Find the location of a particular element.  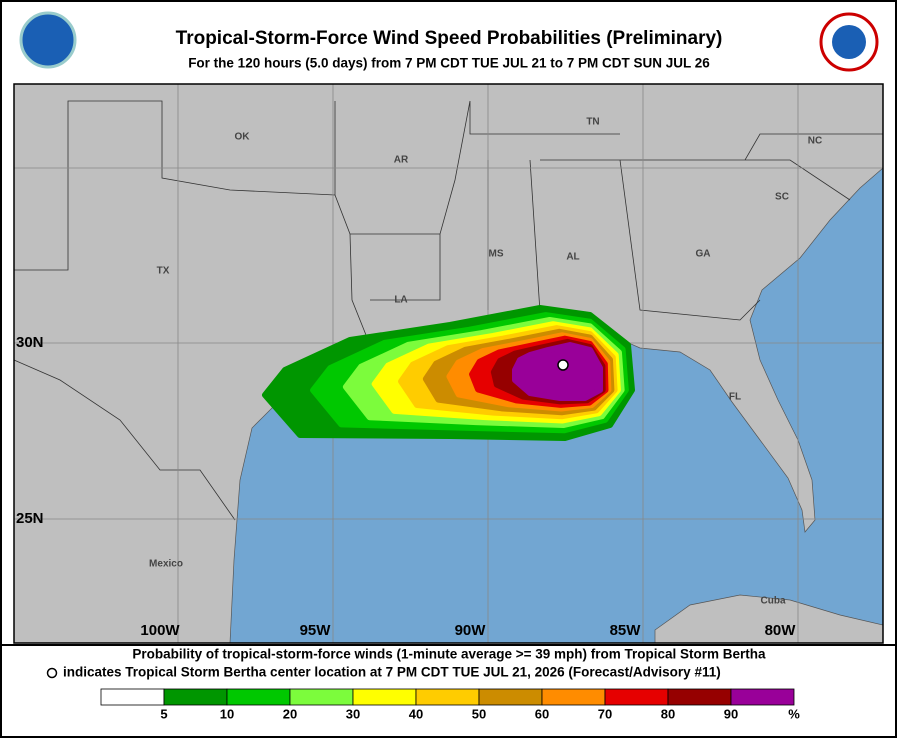

storm-center is located at coordinates (563, 365).